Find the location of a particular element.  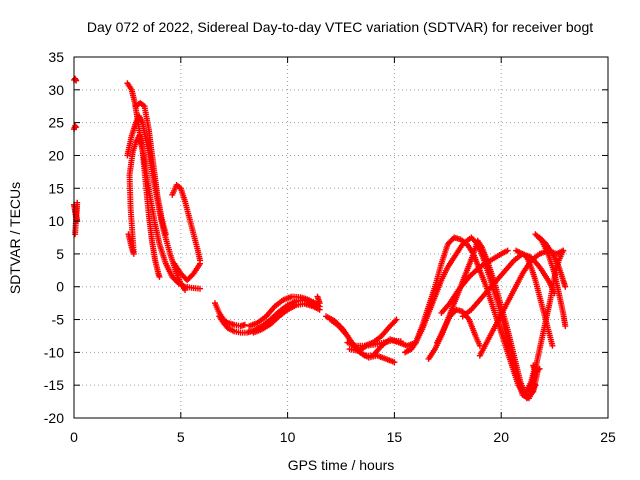

x-tick-label: 0 is located at coordinates (74, 437).